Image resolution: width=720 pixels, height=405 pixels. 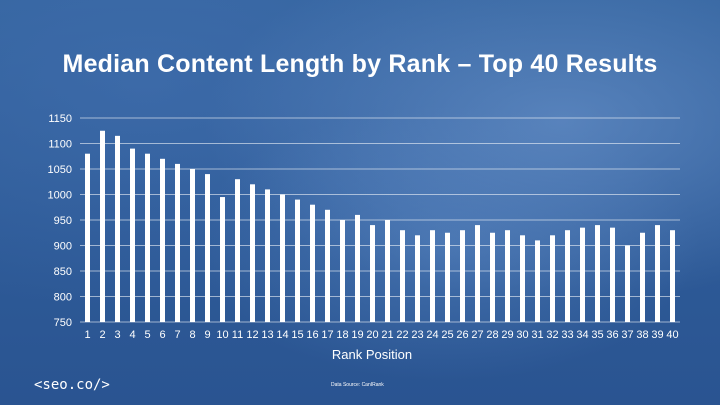 I want to click on x-tick-label: 4, so click(x=132, y=335).